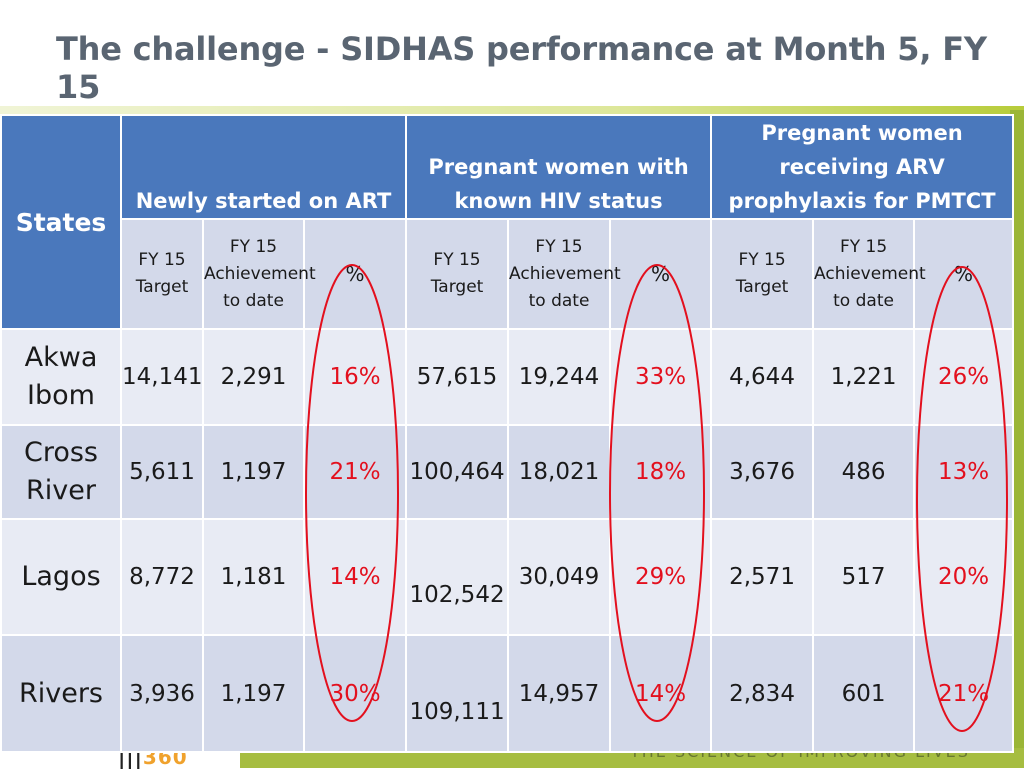  What do you see at coordinates (61, 577) in the screenshot?
I see `state-name: Lagos` at bounding box center [61, 577].